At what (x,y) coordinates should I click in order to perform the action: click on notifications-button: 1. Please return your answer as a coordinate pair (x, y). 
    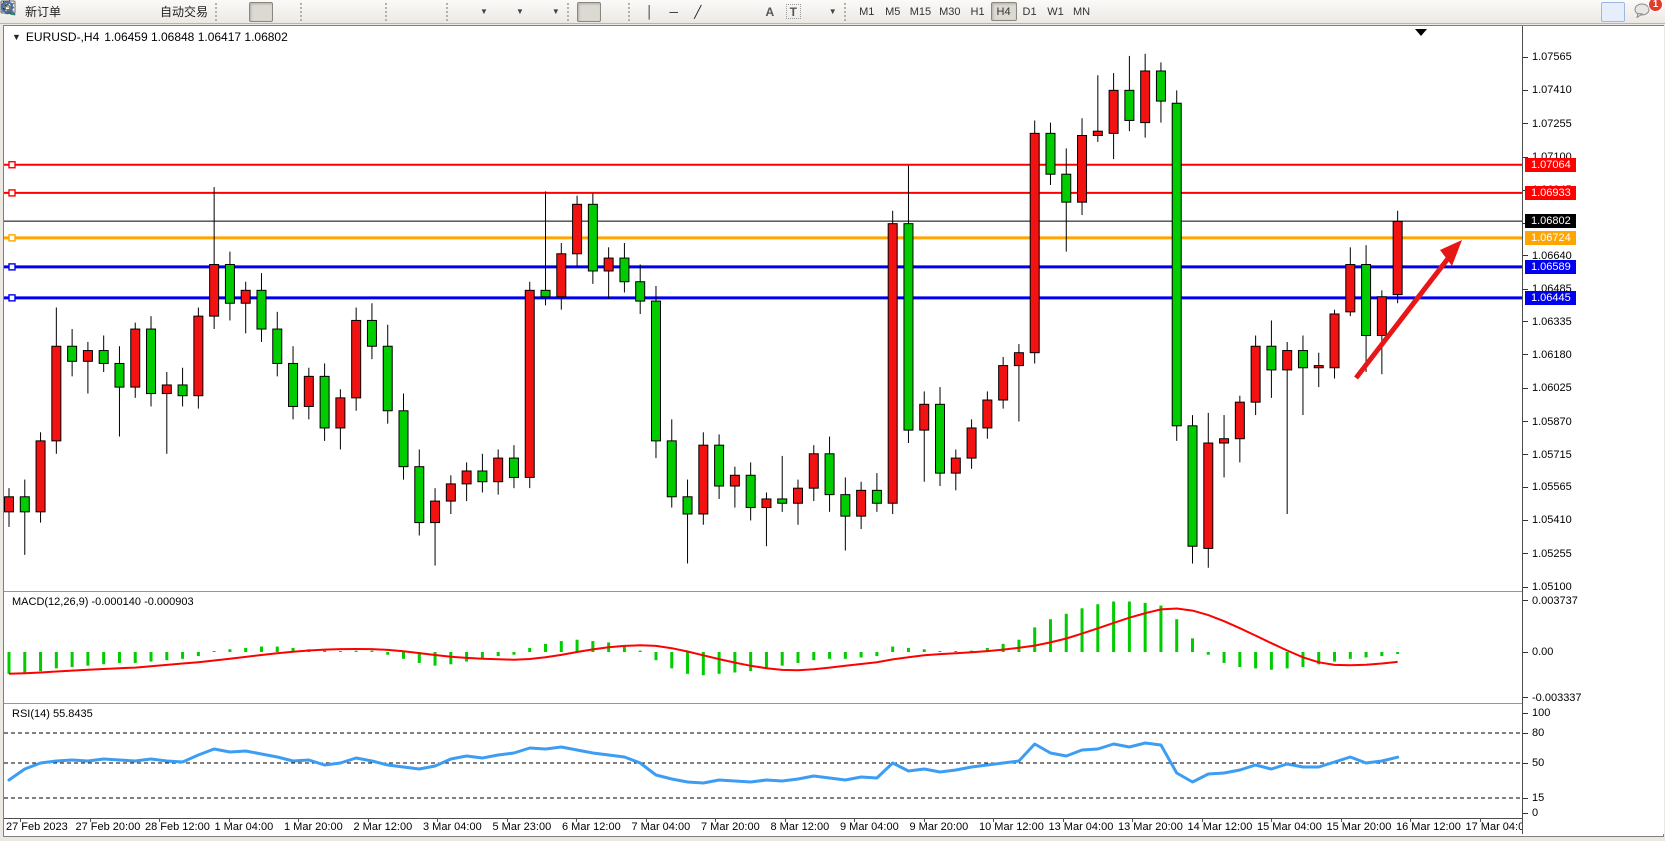
    Looking at the image, I should click on (1648, 11).